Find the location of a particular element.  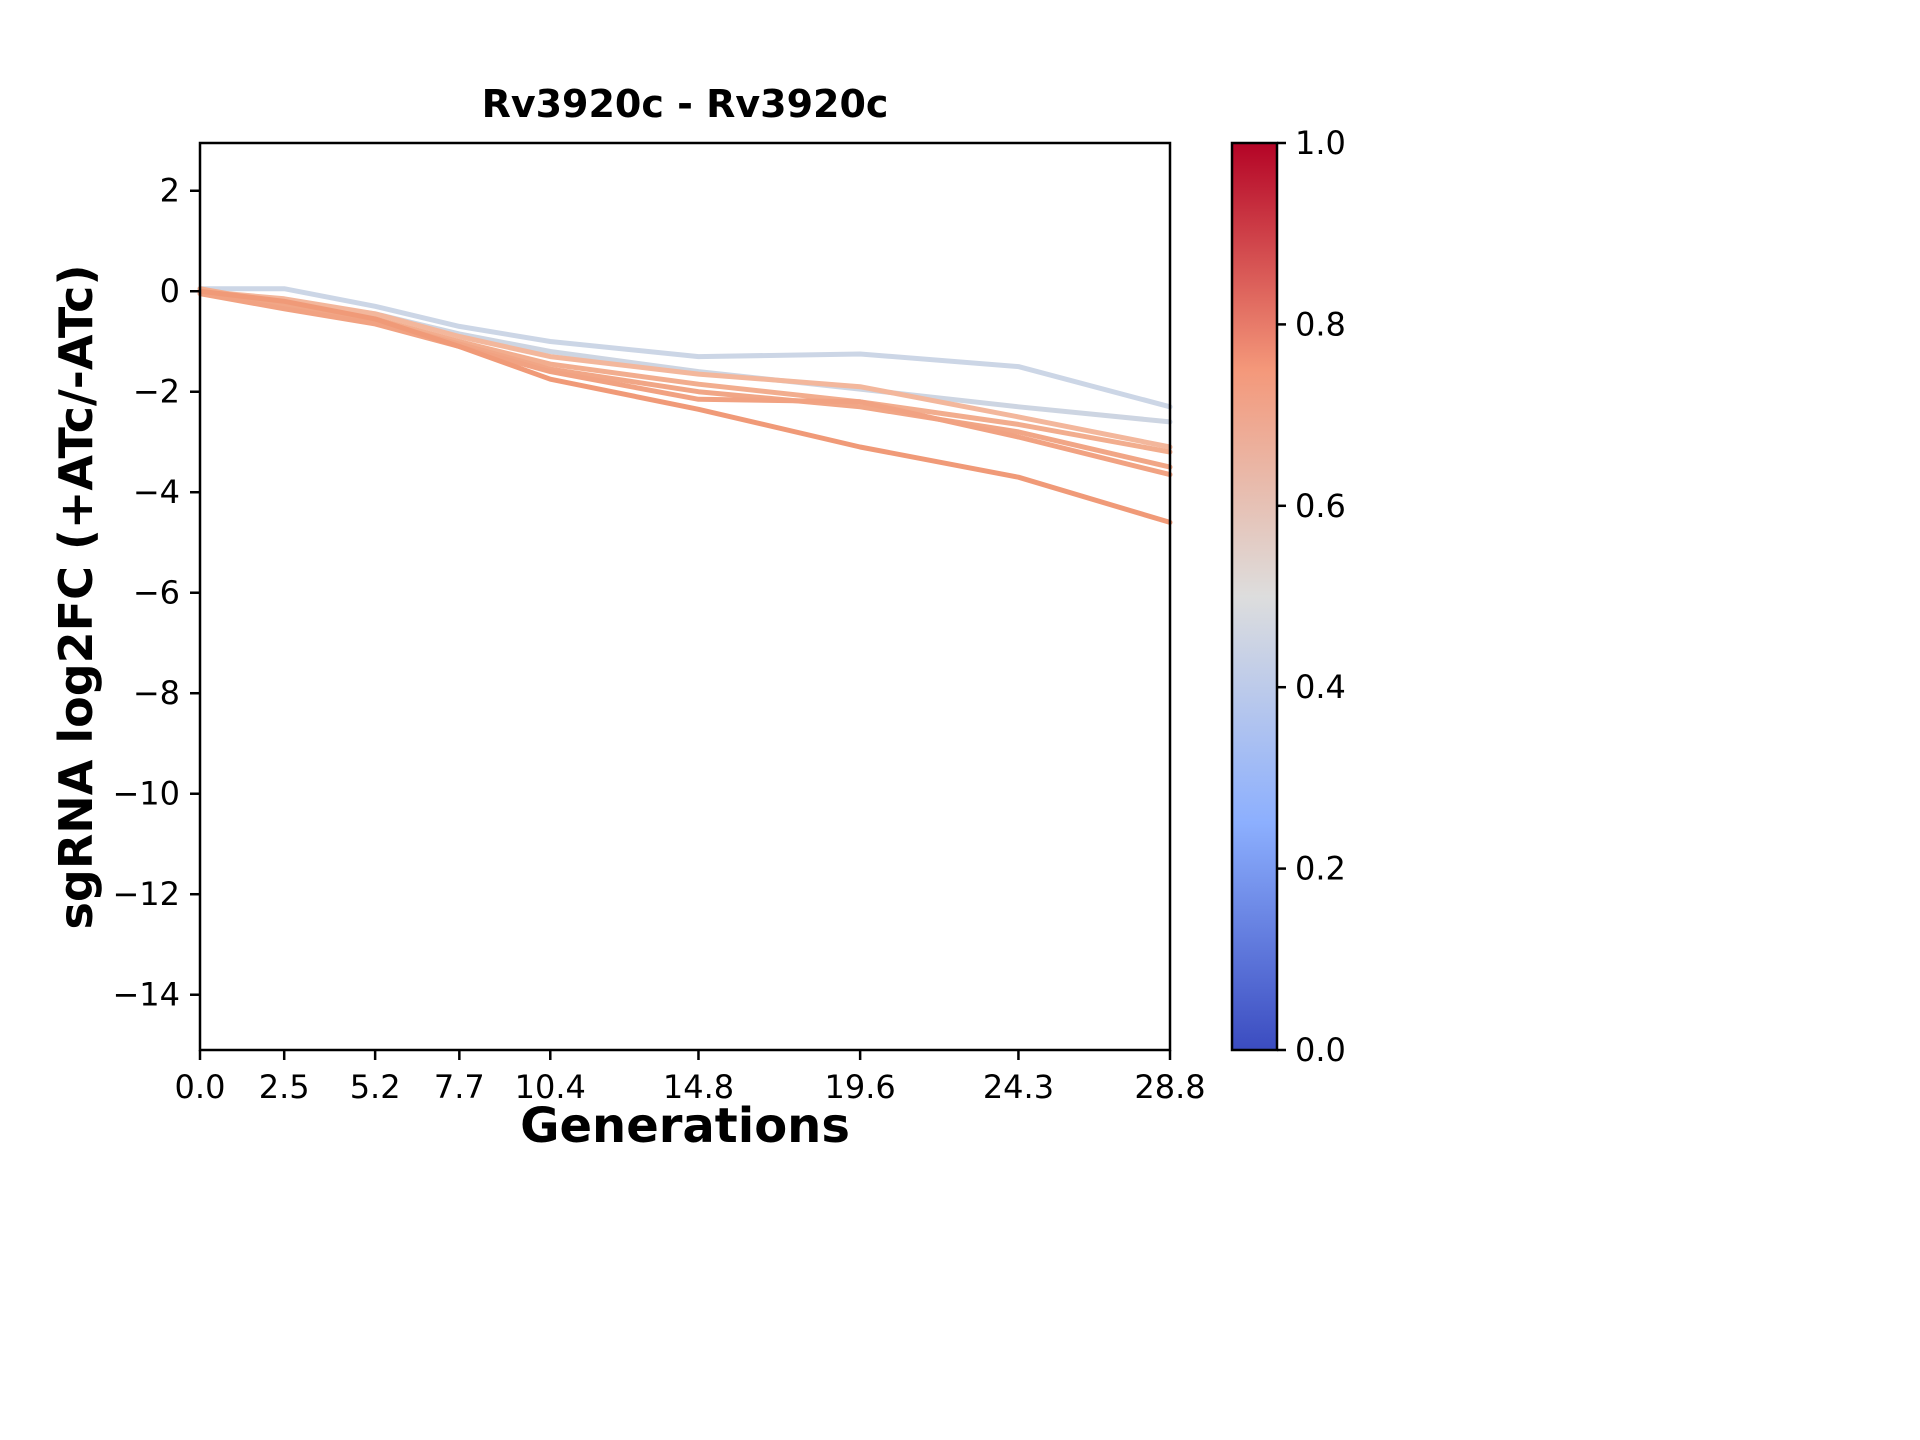

x-tick-label: 0.0 is located at coordinates (200, 1087).